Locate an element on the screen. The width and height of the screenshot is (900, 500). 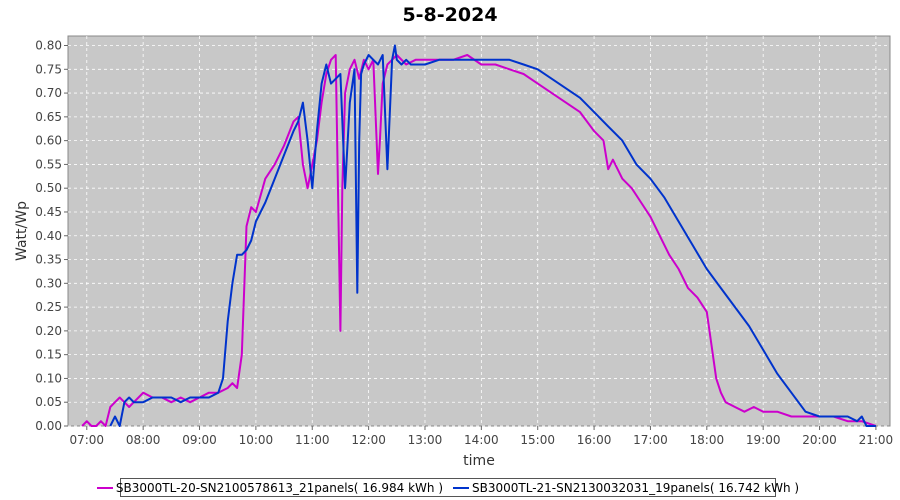
x-tick-label-13: 20:00 is located at coordinates (819, 440).